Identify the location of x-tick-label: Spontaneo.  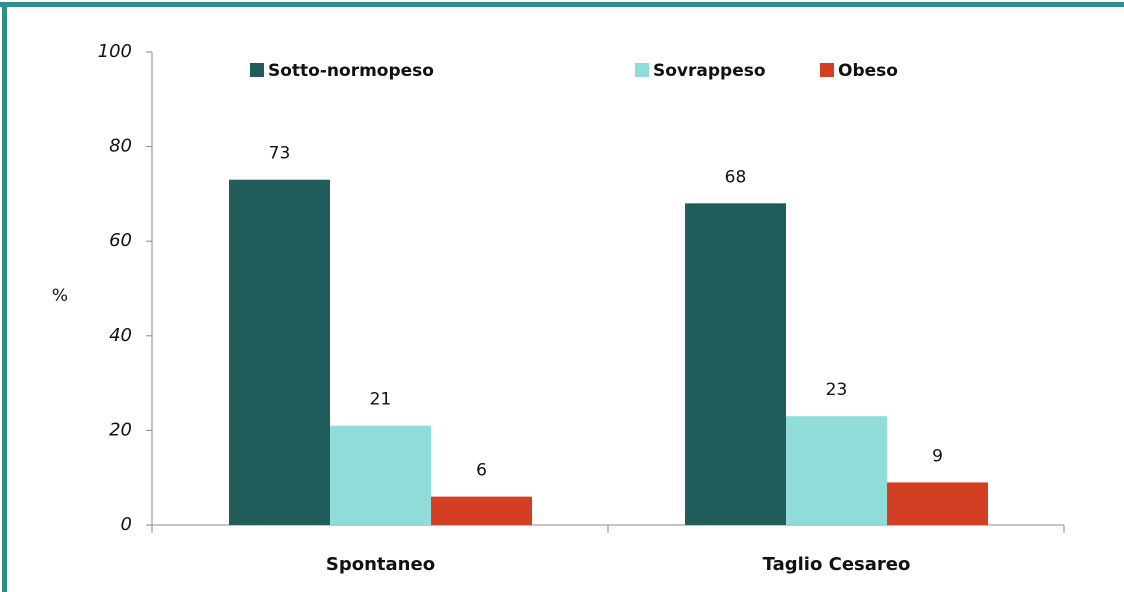
(380, 564).